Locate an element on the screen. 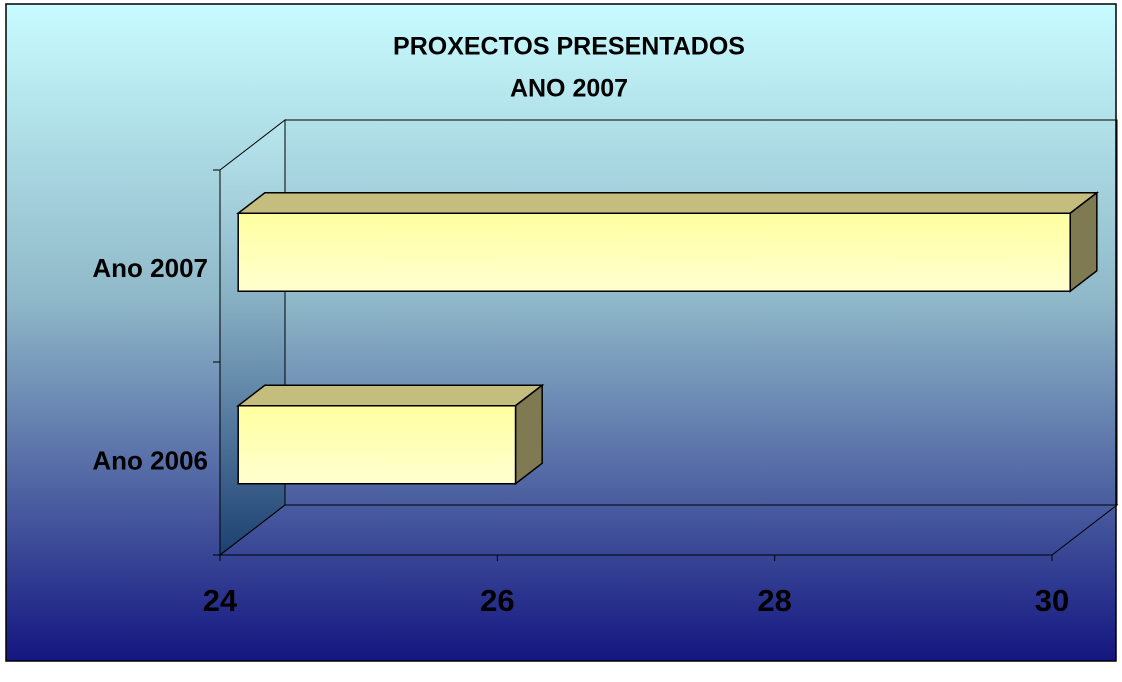  x-tick-label: 30 is located at coordinates (1052, 600).